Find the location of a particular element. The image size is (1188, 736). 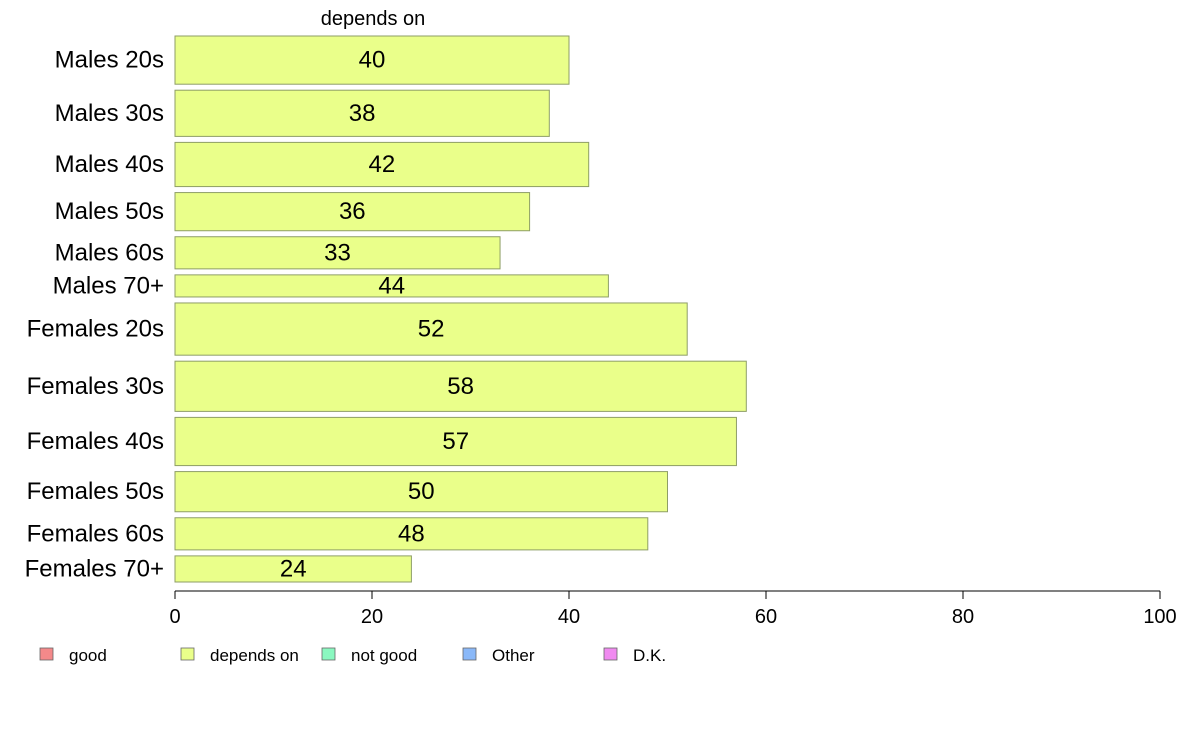

bar-females-70plus is located at coordinates (293, 569).